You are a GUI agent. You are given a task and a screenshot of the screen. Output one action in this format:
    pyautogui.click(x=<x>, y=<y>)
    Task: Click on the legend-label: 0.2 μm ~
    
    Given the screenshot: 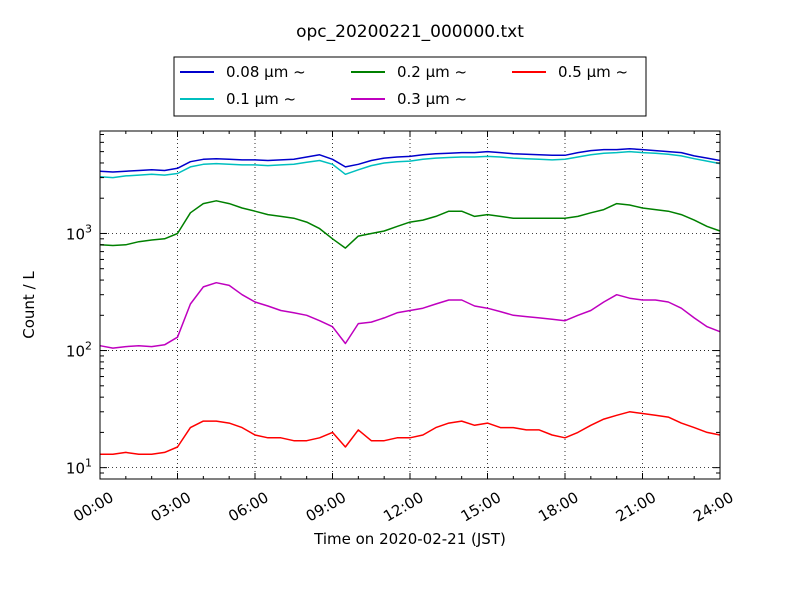 What is the action you would take?
    pyautogui.click(x=432, y=72)
    